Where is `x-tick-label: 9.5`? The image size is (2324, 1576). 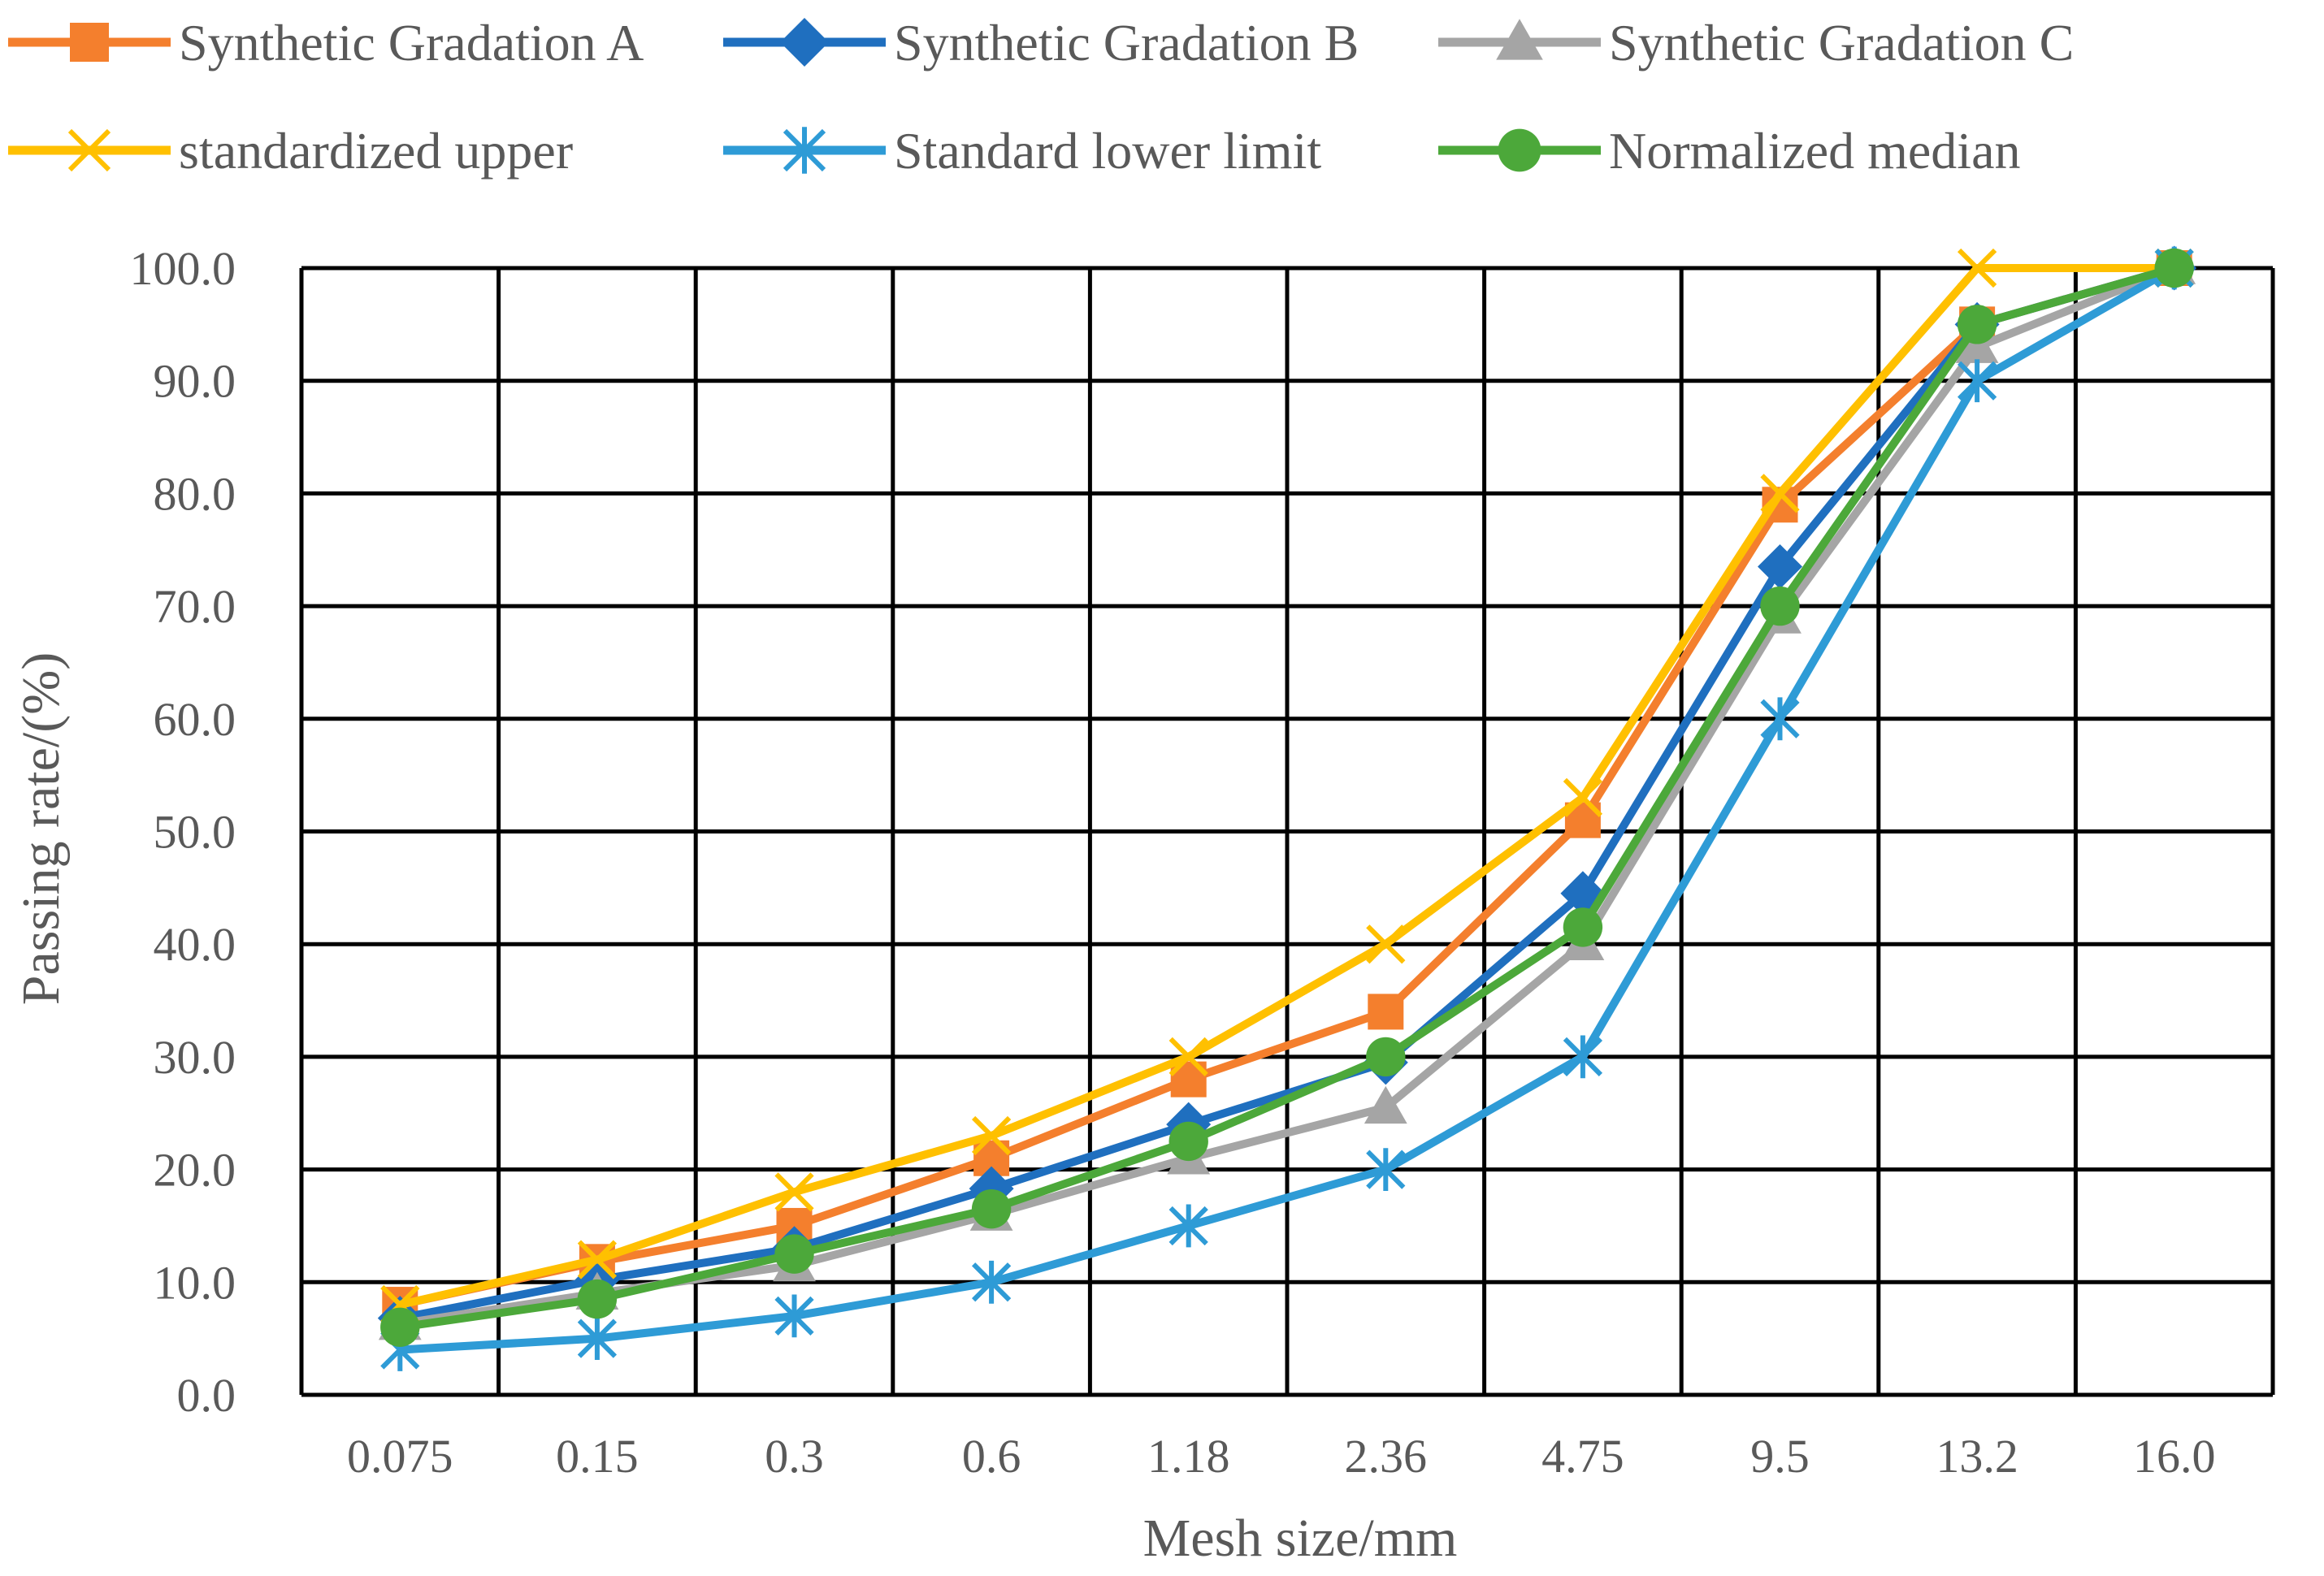
x-tick-label: 9.5 is located at coordinates (1780, 1456).